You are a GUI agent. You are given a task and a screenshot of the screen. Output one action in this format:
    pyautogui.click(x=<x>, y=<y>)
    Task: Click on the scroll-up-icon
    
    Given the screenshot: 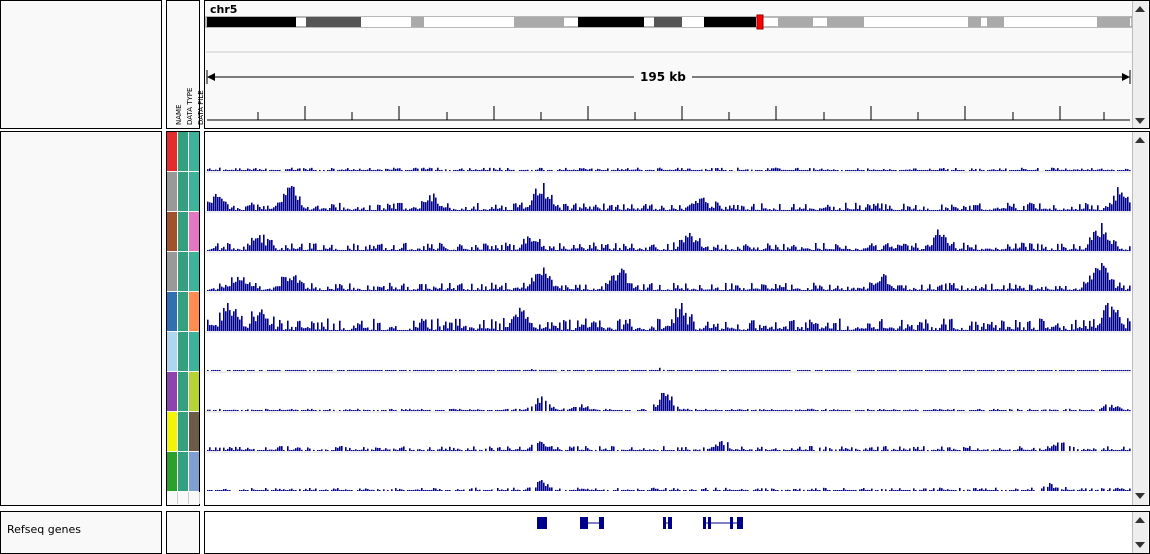 What is the action you would take?
    pyautogui.click(x=1140, y=9)
    